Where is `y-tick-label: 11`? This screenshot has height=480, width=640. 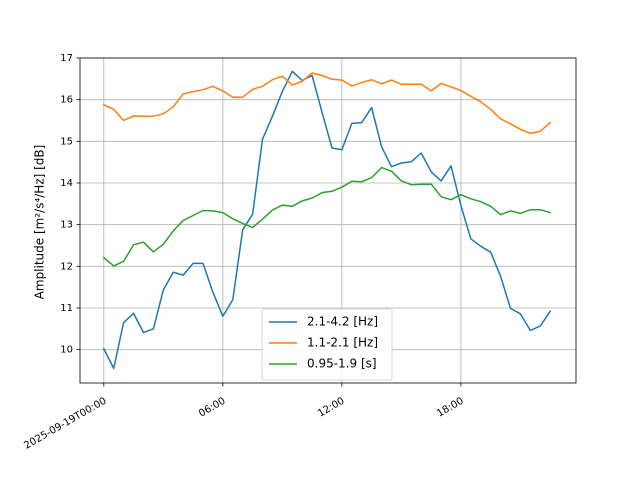
y-tick-label: 11 is located at coordinates (66, 308).